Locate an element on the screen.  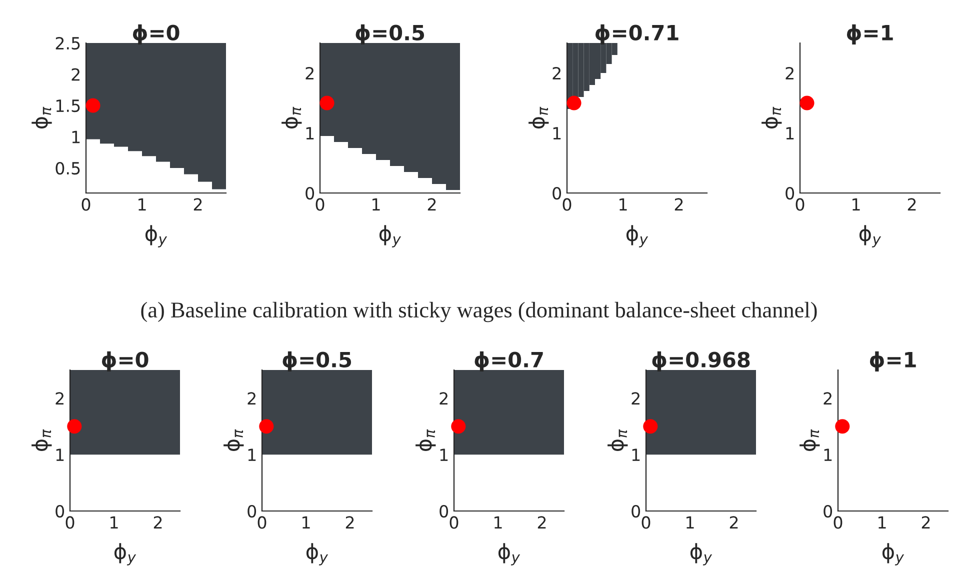
y-tick-label: 1.5 is located at coordinates (68, 106).